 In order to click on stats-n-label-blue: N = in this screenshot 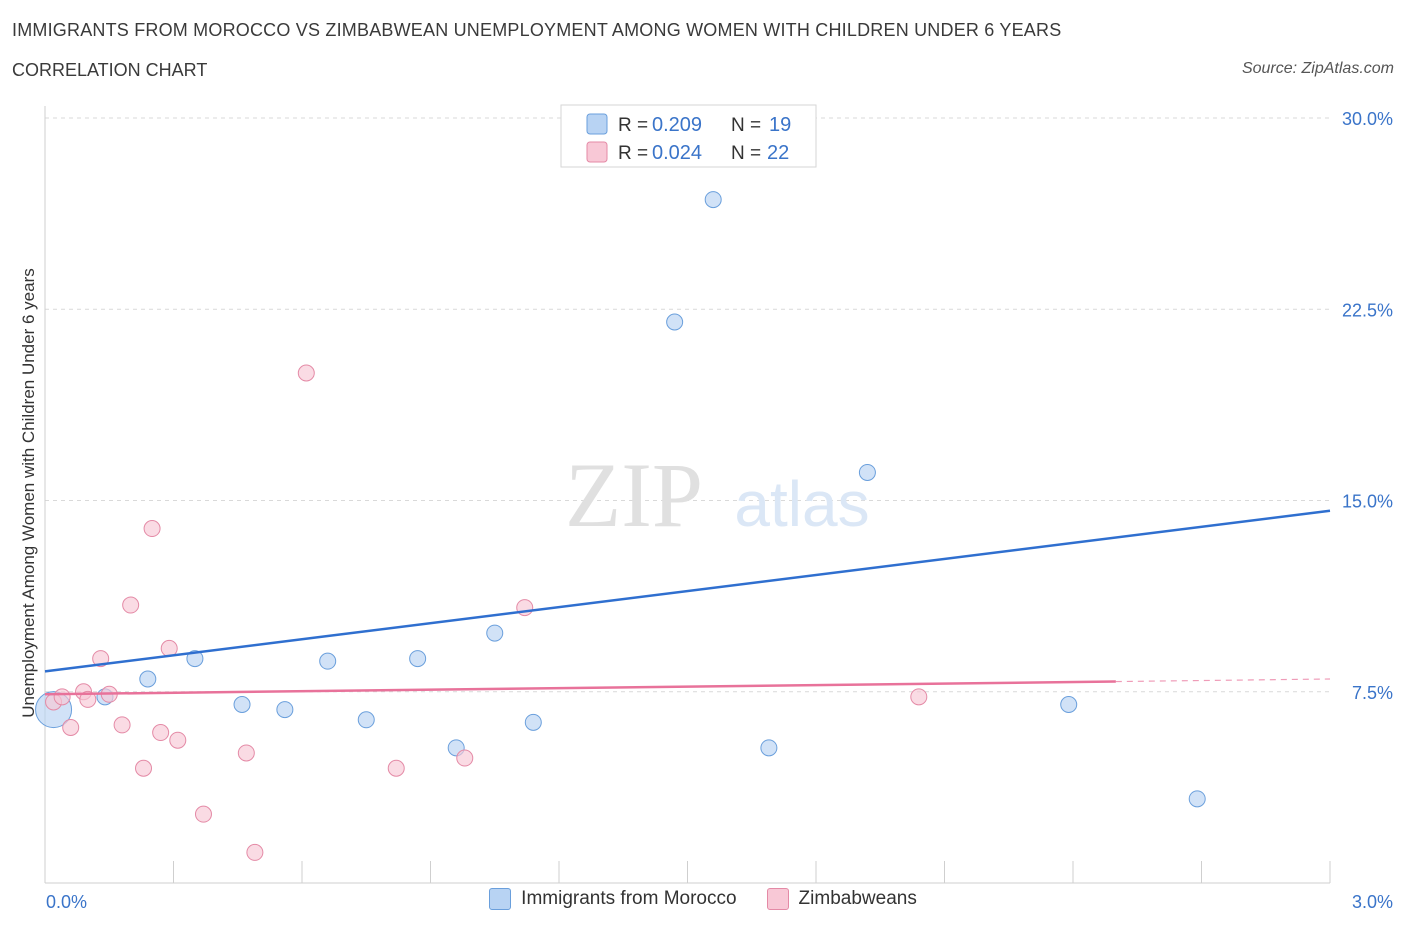, I will do `click(746, 125)`.